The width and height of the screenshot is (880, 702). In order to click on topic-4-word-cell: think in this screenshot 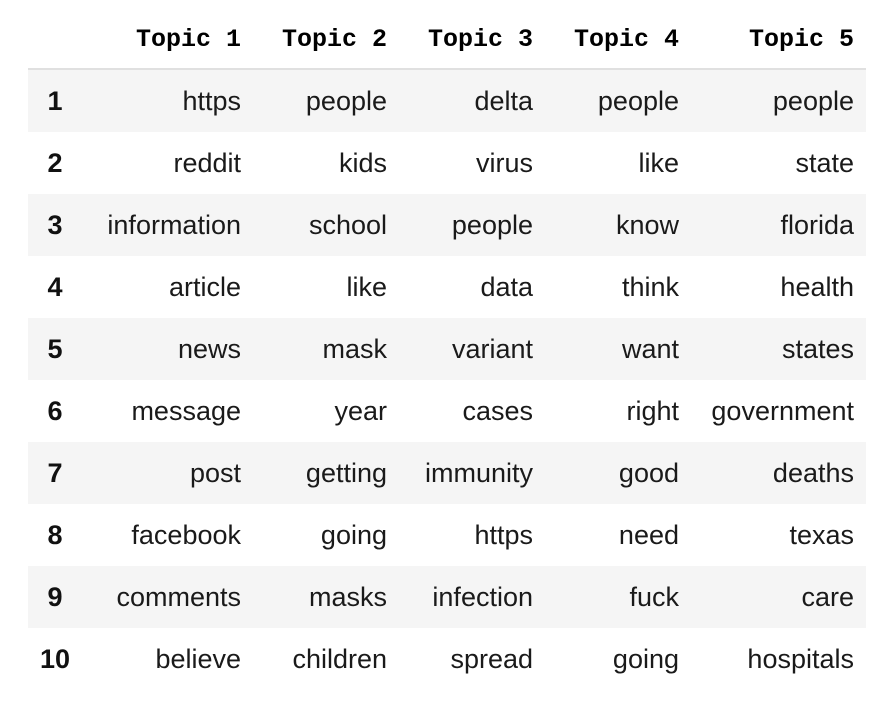, I will do `click(650, 286)`.